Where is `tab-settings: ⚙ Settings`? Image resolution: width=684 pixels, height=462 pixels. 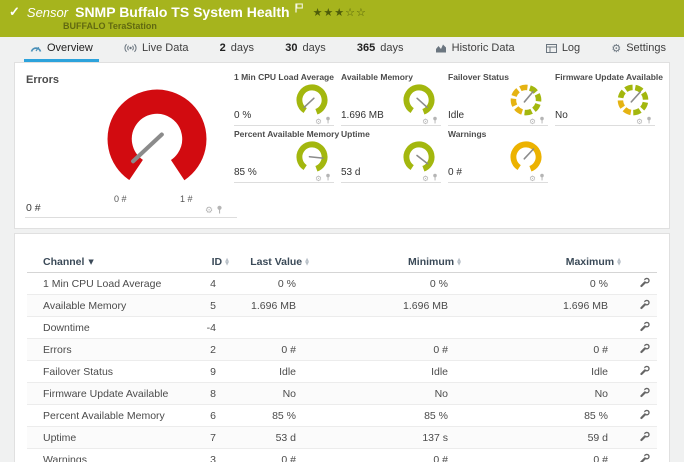 tab-settings: ⚙ Settings is located at coordinates (638, 49).